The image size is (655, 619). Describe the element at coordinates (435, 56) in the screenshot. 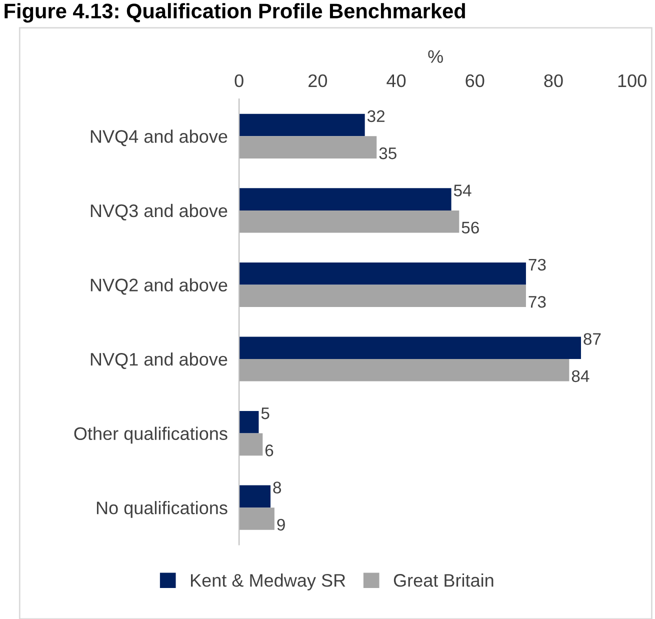

I see `x-axis-title: %` at that location.